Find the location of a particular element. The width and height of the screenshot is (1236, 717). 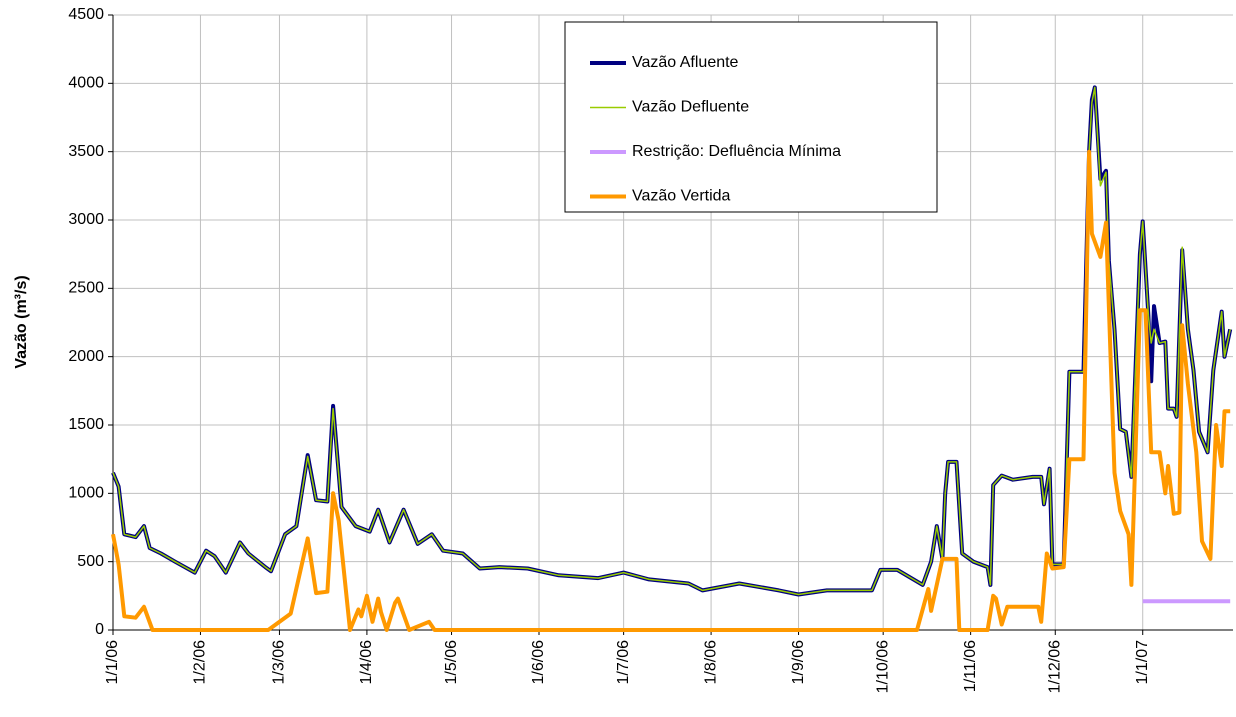

y-tick-label: 2500 is located at coordinates (86, 288).